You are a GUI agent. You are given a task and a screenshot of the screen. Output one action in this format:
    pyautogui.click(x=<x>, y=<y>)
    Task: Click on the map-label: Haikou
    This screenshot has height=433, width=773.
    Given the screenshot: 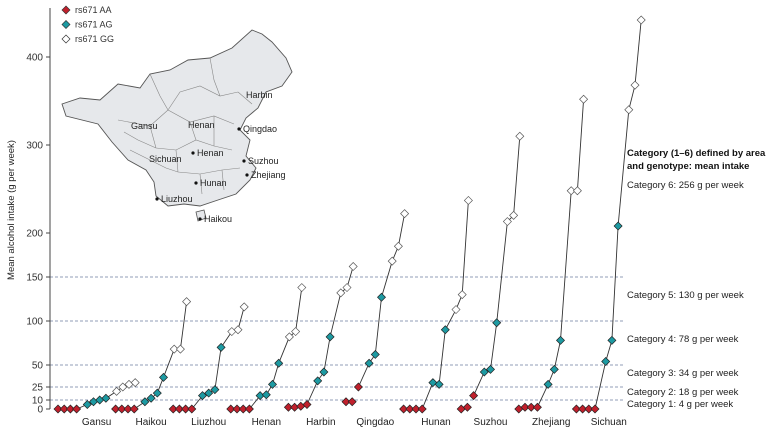 What is the action you would take?
    pyautogui.click(x=218, y=219)
    